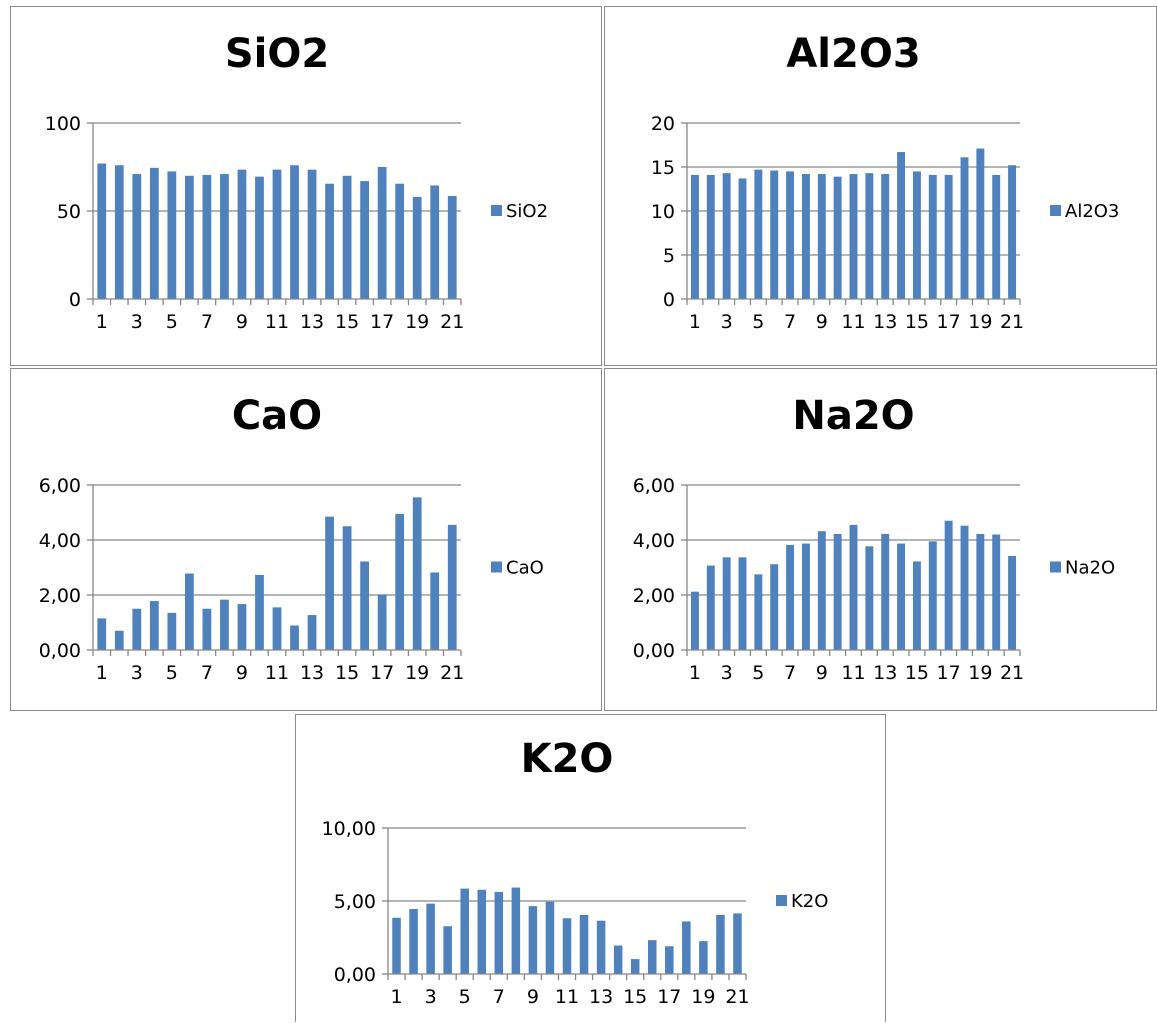  What do you see at coordinates (949, 673) in the screenshot?
I see `na2o-x-tick-label: 17` at bounding box center [949, 673].